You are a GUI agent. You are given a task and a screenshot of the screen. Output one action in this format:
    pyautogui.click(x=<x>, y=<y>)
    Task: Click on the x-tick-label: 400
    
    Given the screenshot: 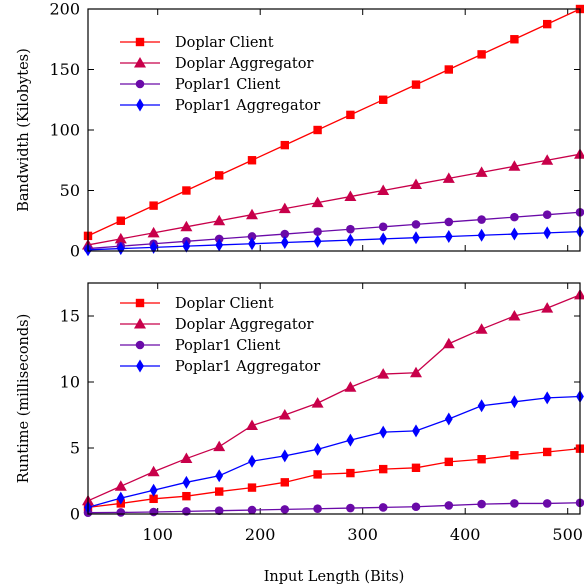 What is the action you would take?
    pyautogui.click(x=465, y=534)
    